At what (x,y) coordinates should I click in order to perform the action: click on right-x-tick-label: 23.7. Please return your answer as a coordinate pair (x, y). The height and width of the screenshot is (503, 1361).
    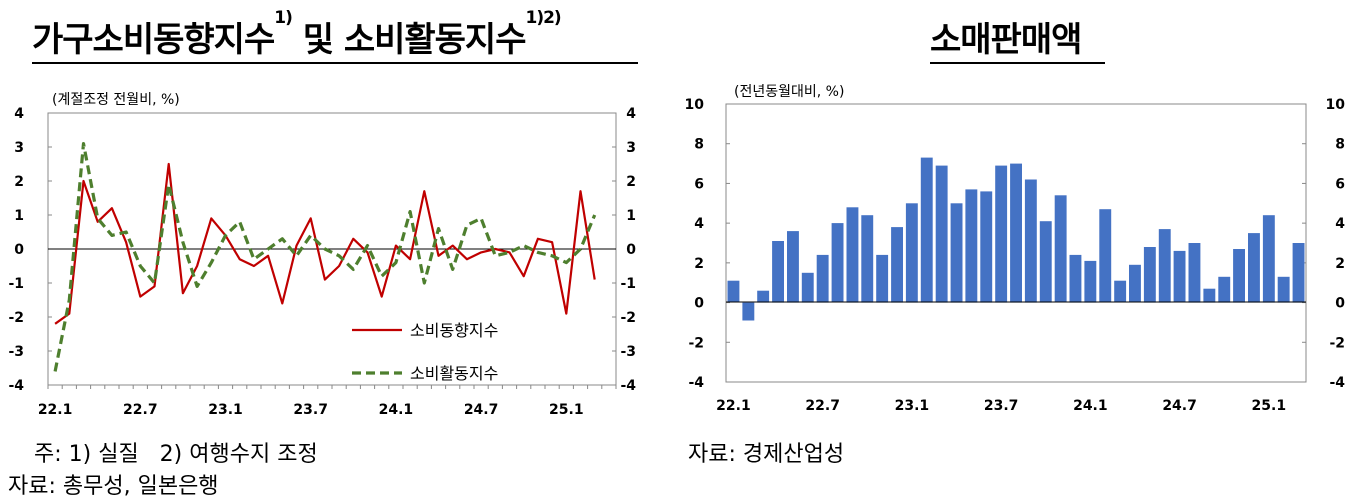
    Looking at the image, I should click on (1001, 406).